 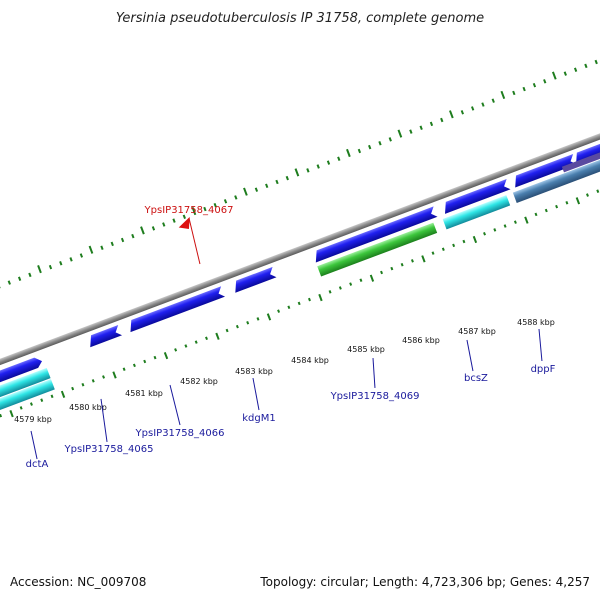 I want to click on gene-label: bcsZ, so click(x=476, y=378).